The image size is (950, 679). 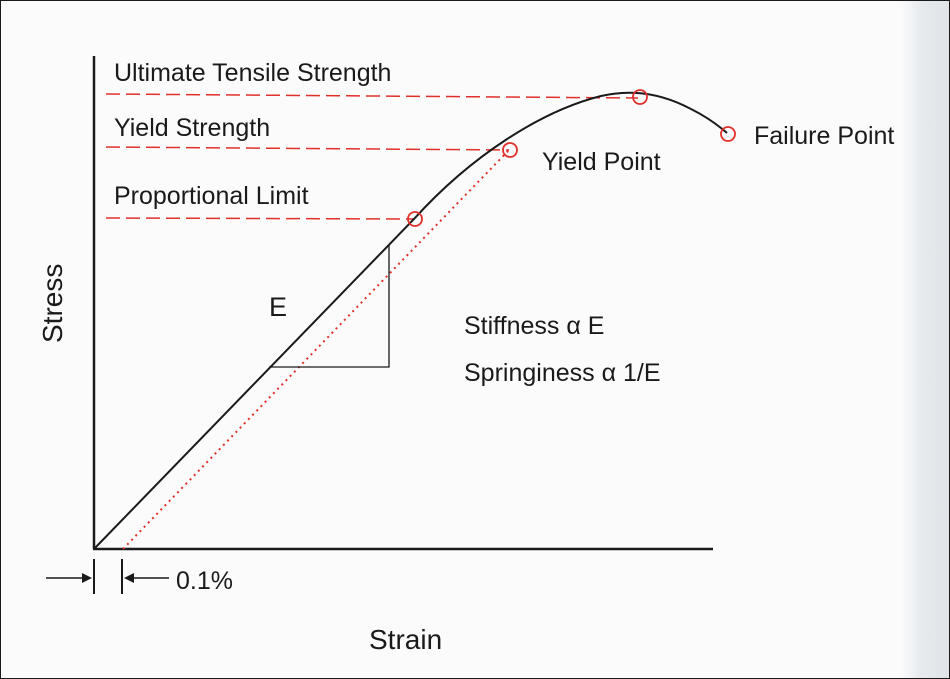 What do you see at coordinates (415, 219) in the screenshot?
I see `proportional-limit-marker` at bounding box center [415, 219].